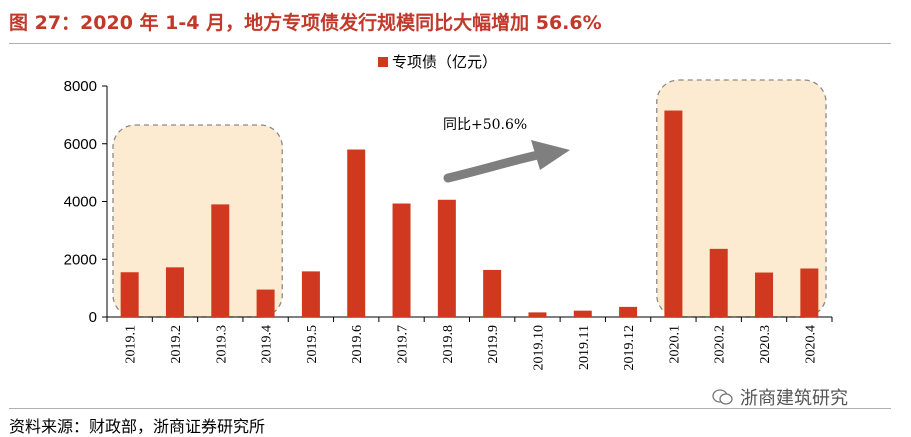 This screenshot has width=911, height=437. What do you see at coordinates (312, 344) in the screenshot?
I see `x-tick-label: 2019.5` at bounding box center [312, 344].